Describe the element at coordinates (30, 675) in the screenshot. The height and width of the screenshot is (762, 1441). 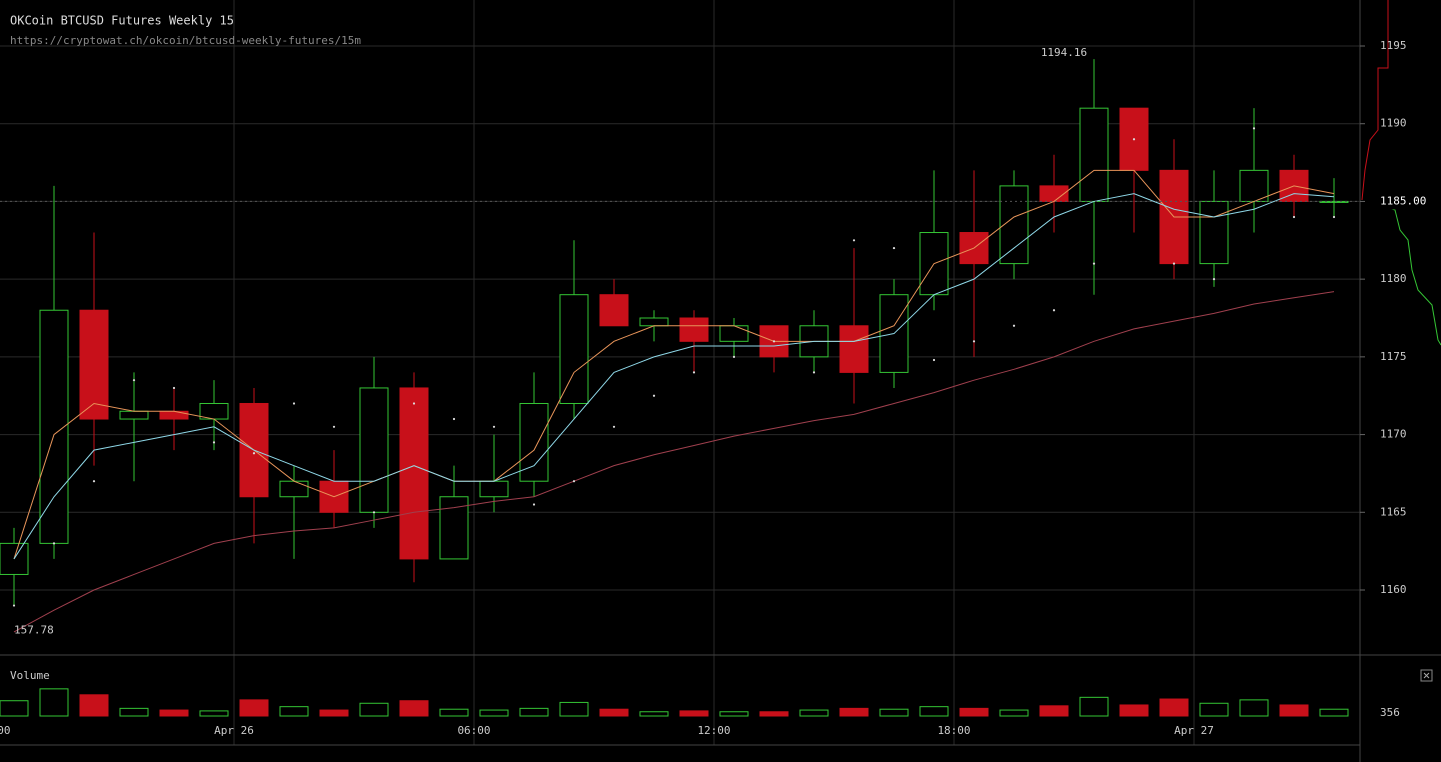
I see `volume-label: Volume` at that location.